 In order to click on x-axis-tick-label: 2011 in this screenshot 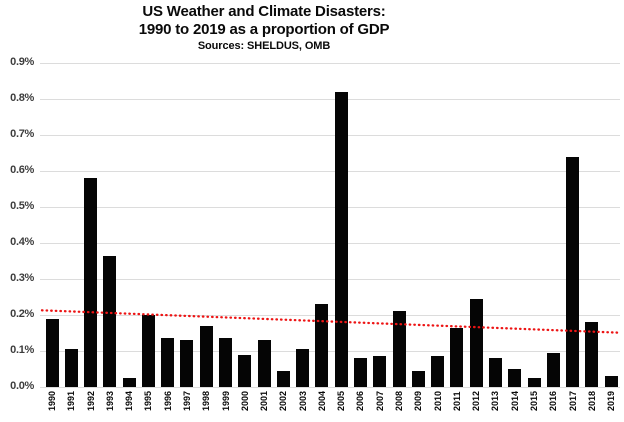, I will do `click(456, 401)`.